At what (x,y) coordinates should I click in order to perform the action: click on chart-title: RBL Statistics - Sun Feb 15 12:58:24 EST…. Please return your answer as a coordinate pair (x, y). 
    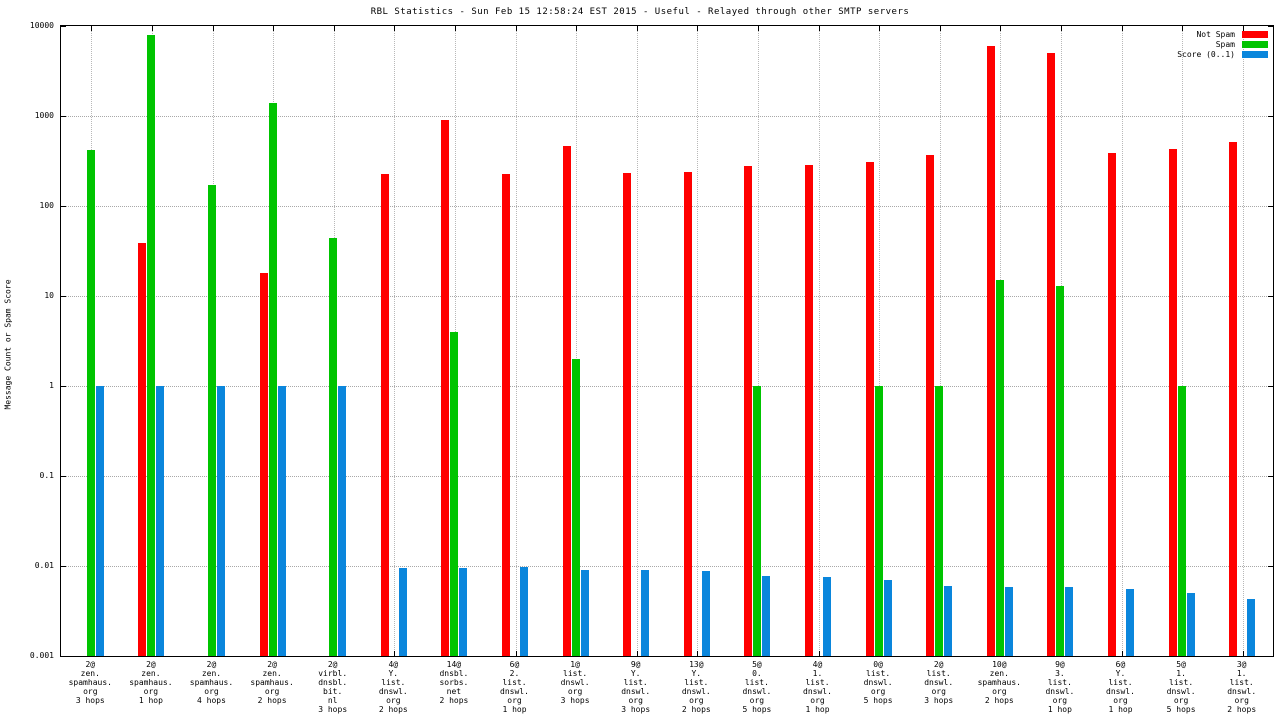
    Looking at the image, I should click on (640, 12).